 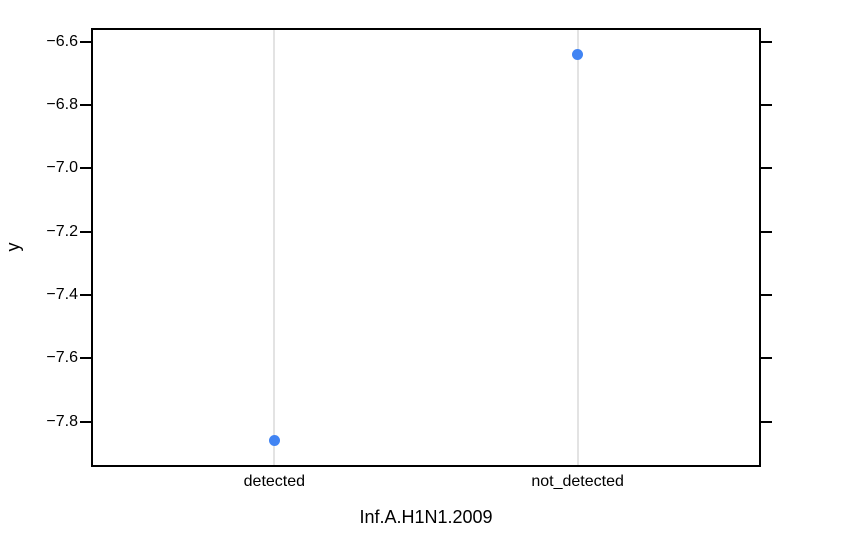 What do you see at coordinates (62, 168) in the screenshot?
I see `y-tick-label: −7.0` at bounding box center [62, 168].